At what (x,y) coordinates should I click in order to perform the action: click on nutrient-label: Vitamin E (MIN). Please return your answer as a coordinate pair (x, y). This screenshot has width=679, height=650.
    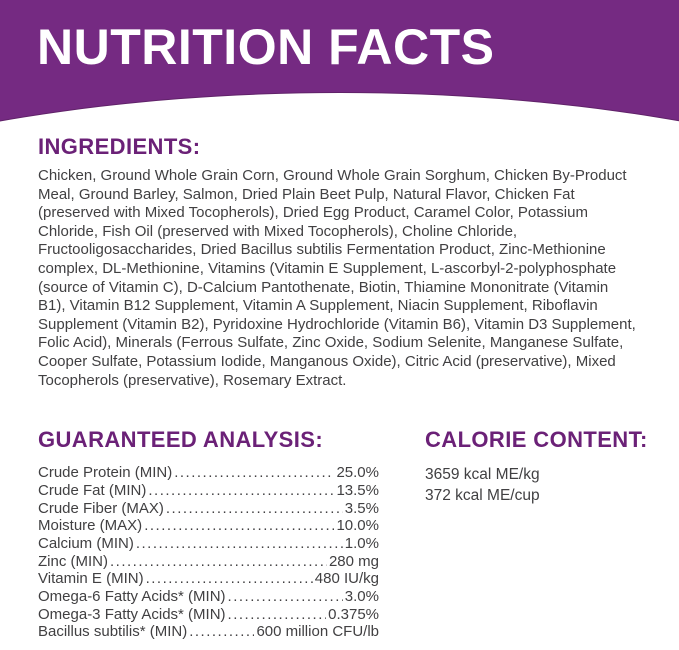
    Looking at the image, I should click on (91, 579).